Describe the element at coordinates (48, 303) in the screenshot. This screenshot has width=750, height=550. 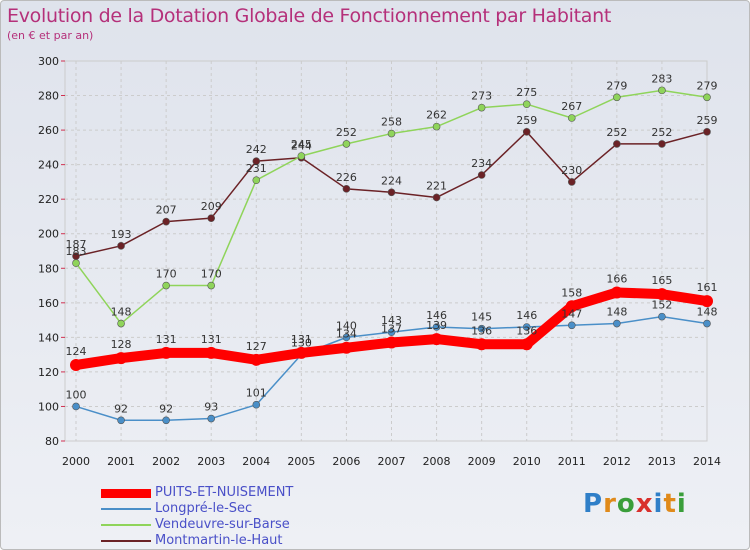
I see `y-tick-label: 160` at that location.